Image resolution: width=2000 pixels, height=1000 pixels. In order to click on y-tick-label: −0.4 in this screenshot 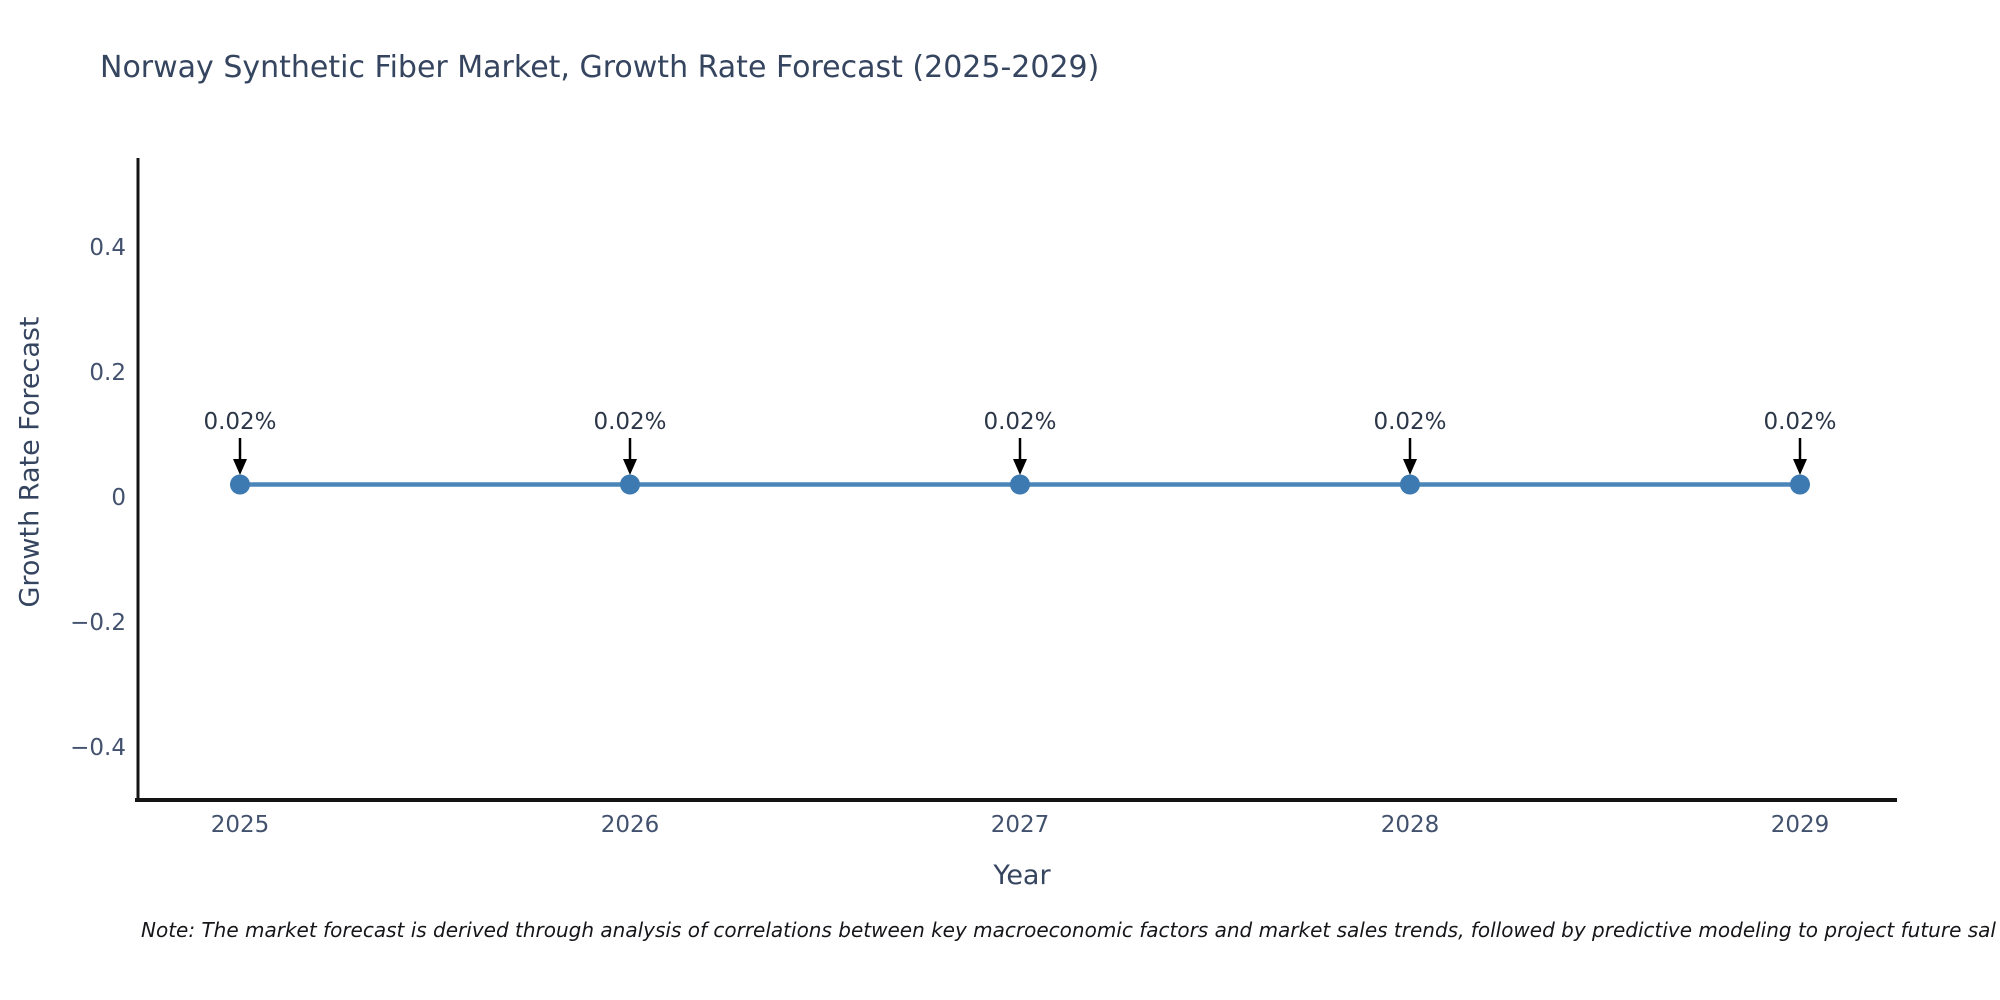, I will do `click(98, 748)`.